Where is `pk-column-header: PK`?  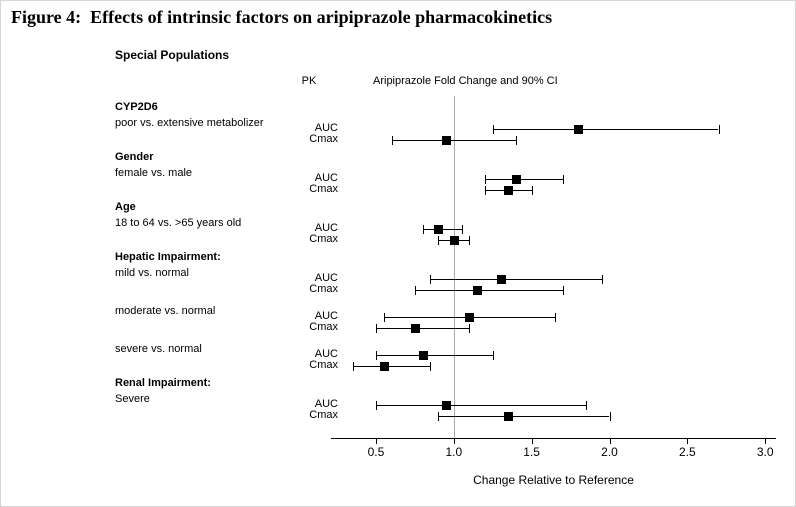 pk-column-header: PK is located at coordinates (309, 81).